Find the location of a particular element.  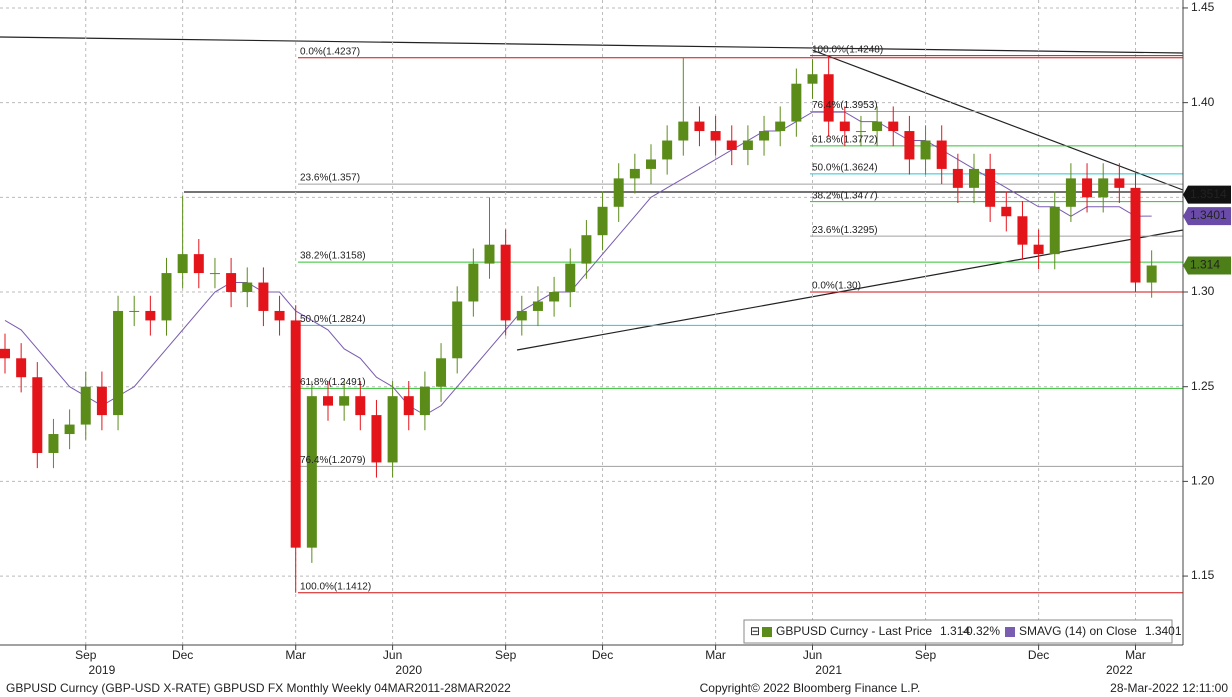

footer-center: Copyright© 2022 Bloomberg Finance L.P. is located at coordinates (810, 688).